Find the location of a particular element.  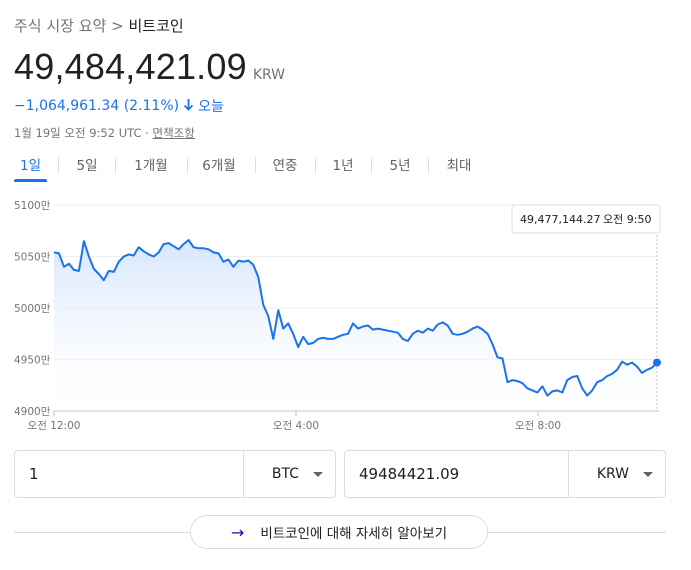

current-price: 49,484,421.09 is located at coordinates (130, 66).